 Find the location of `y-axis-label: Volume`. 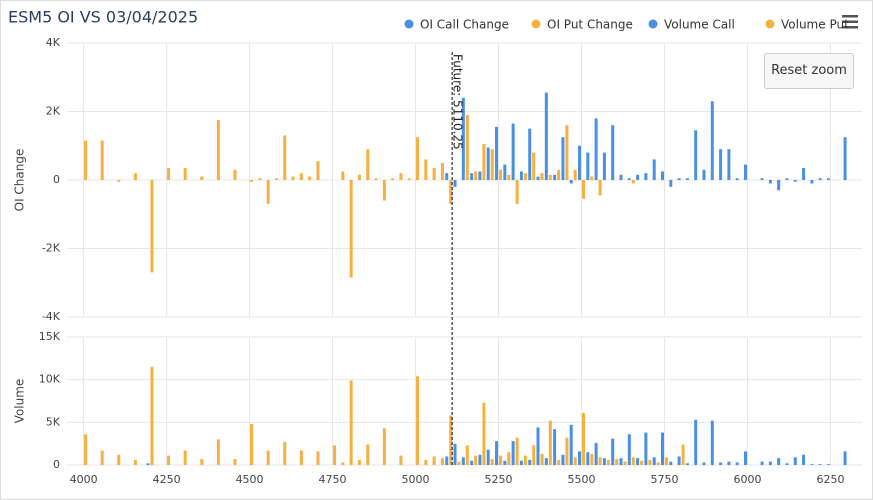

y-axis-label: Volume is located at coordinates (20, 401).